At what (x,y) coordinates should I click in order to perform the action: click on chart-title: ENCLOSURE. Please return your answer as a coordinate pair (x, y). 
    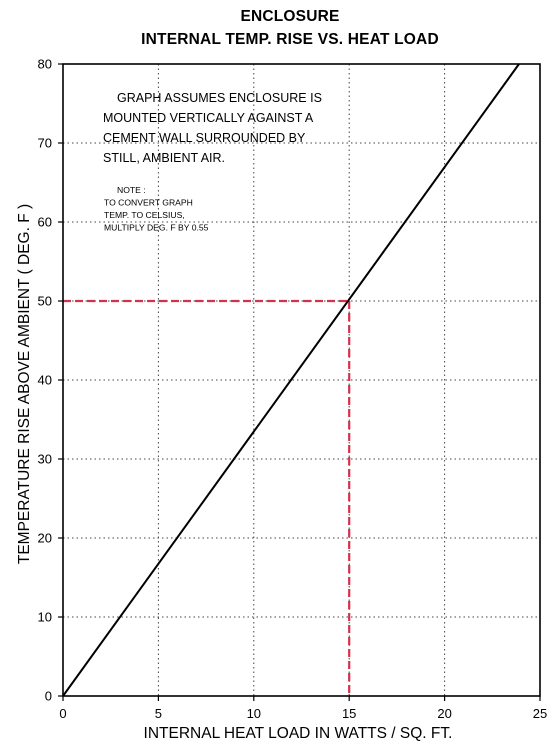
    Looking at the image, I should click on (290, 16).